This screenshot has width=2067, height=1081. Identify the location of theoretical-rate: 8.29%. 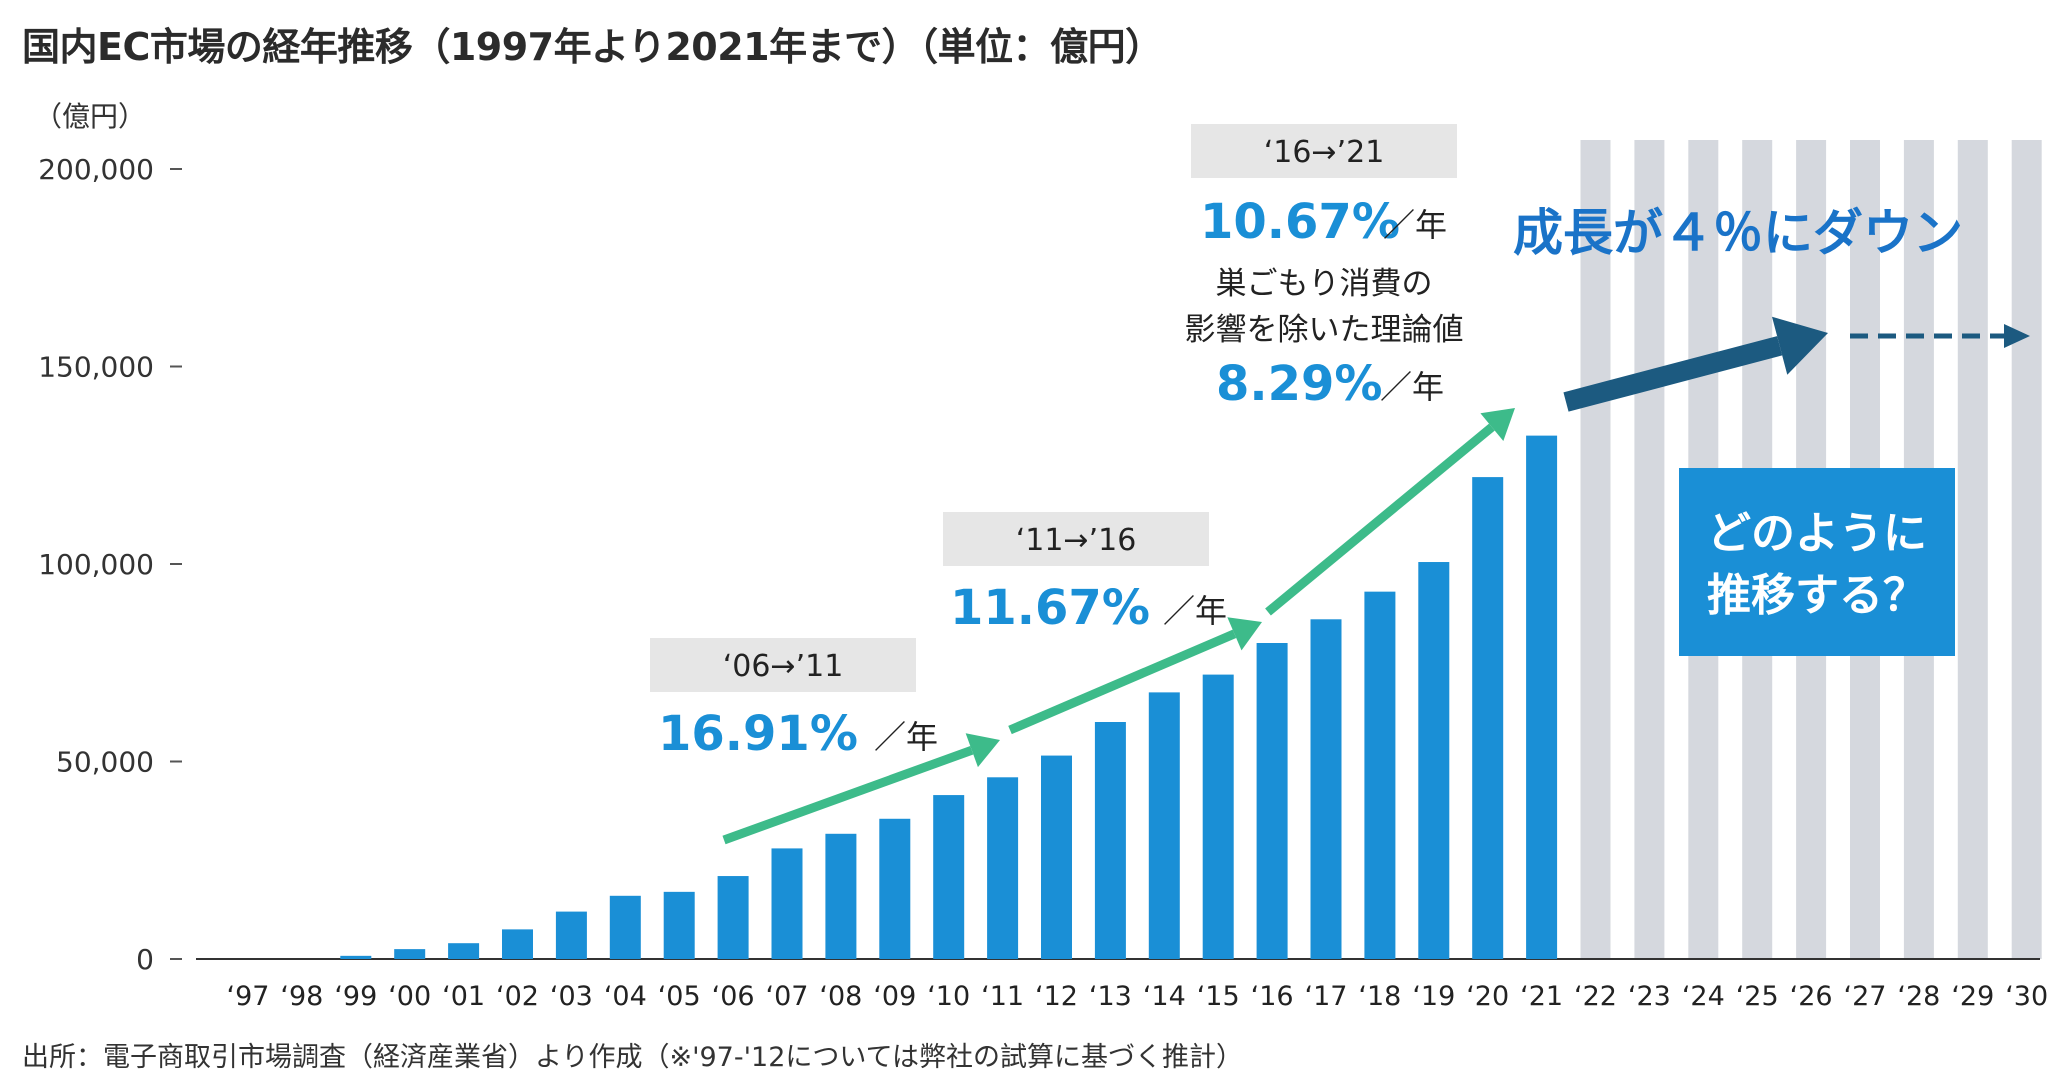
(1299, 384).